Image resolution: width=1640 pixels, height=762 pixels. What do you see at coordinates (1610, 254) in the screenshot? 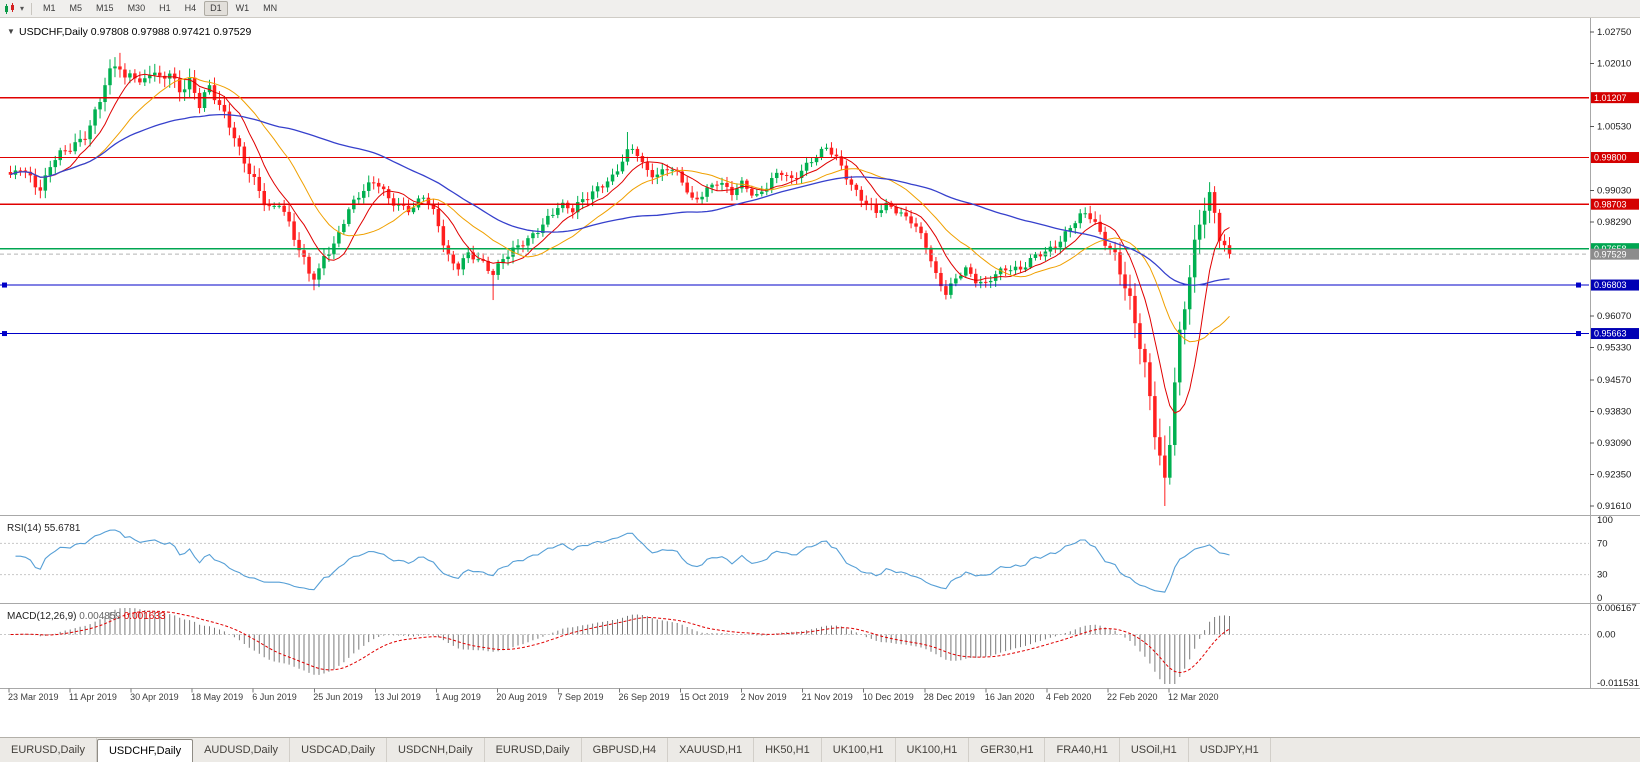
I see `svg-text: 0.97529` at bounding box center [1610, 254].